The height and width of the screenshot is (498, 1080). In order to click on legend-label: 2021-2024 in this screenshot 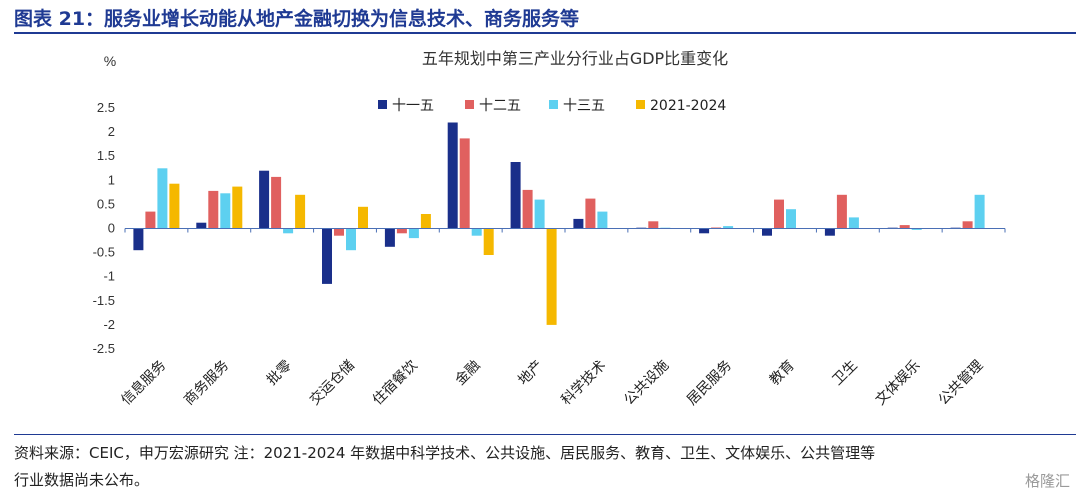, I will do `click(688, 106)`.